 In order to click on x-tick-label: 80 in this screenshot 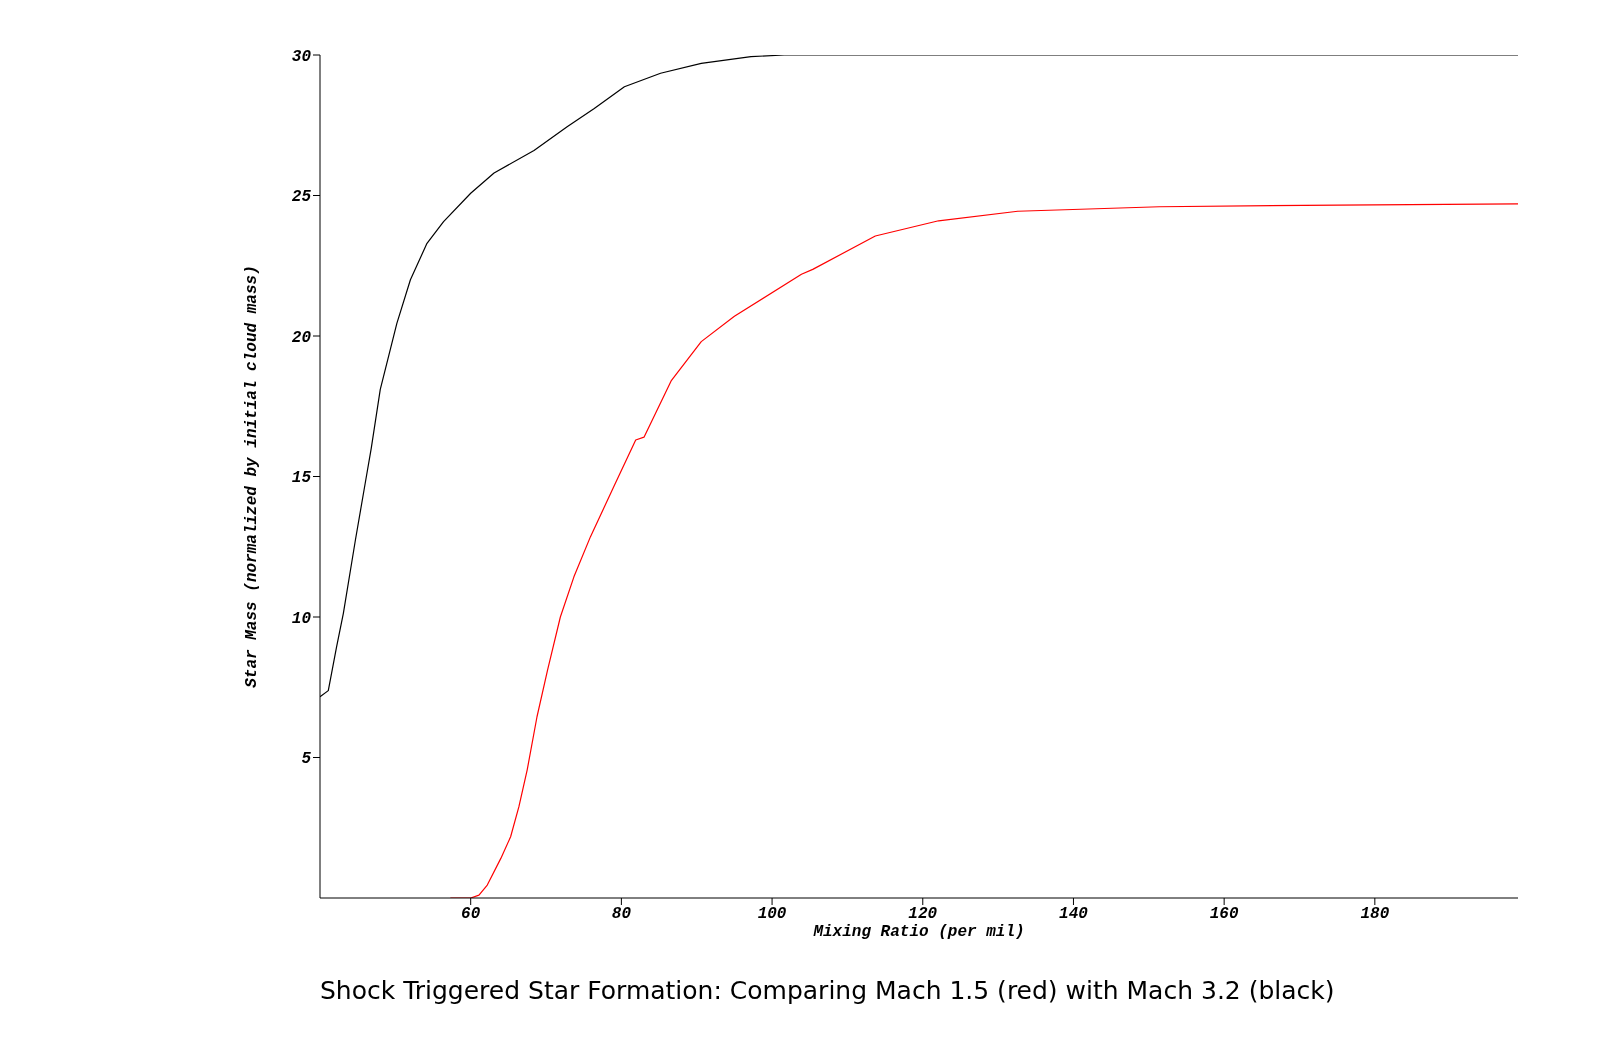, I will do `click(621, 914)`.